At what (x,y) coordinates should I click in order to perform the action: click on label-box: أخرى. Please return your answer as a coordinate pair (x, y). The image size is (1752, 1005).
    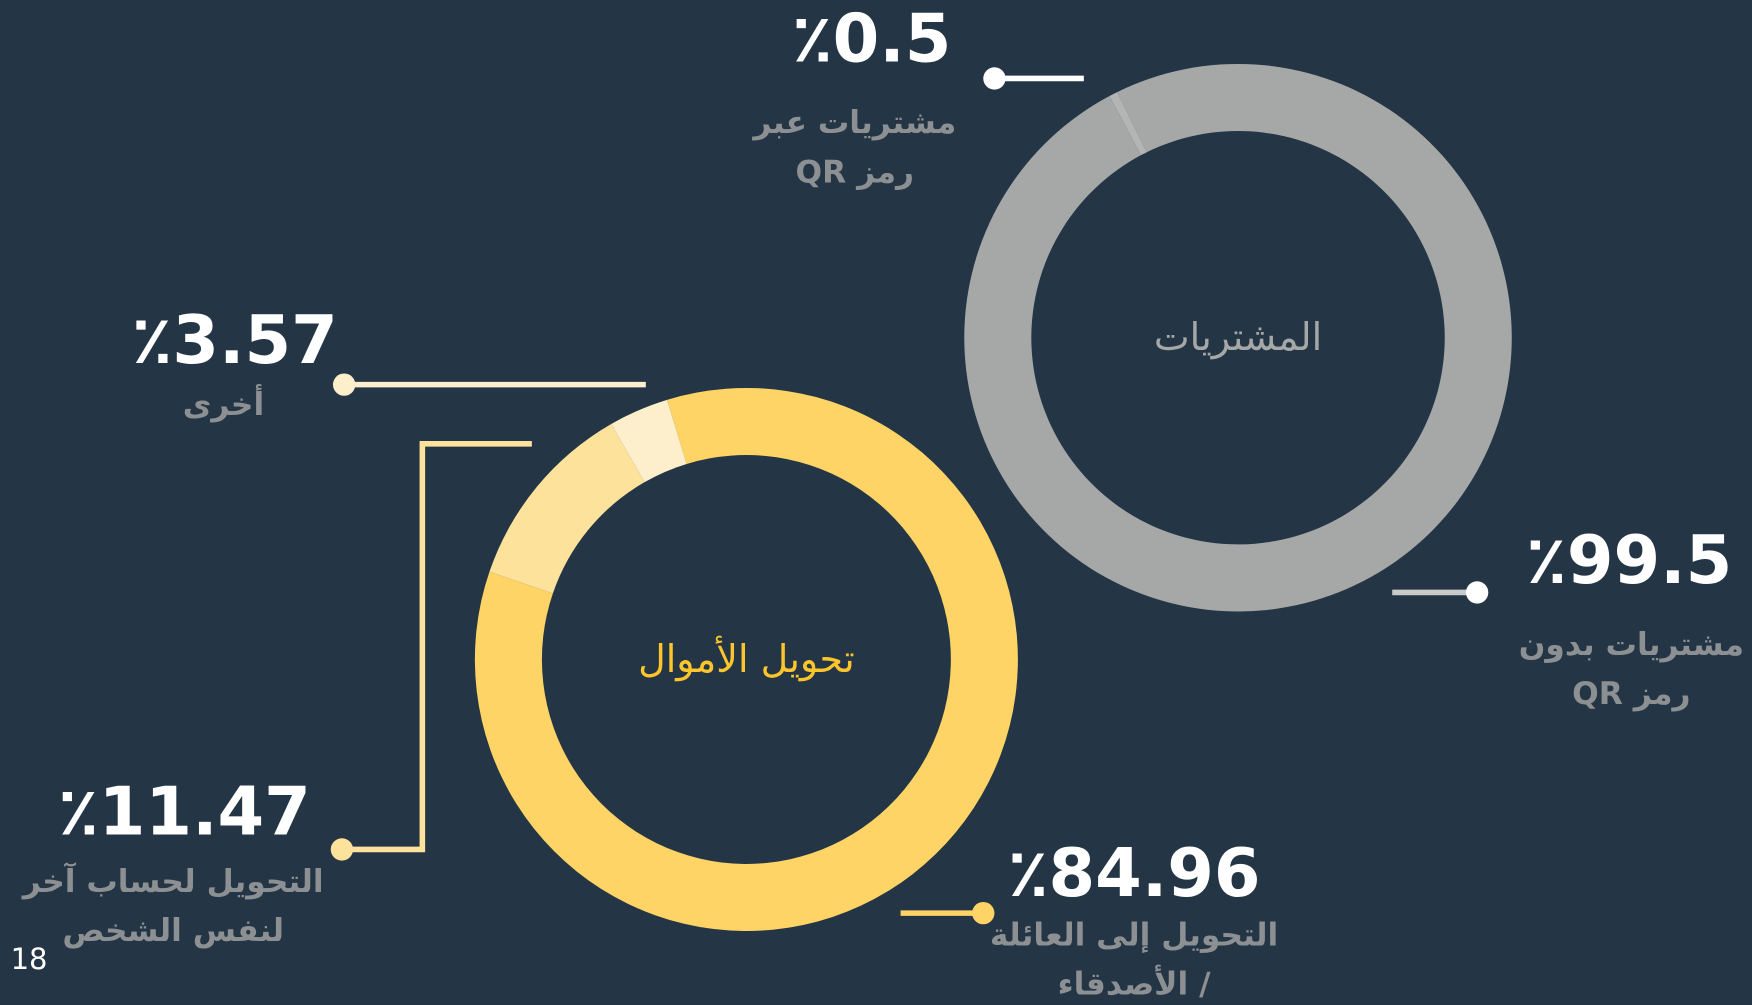
    Looking at the image, I should click on (223, 404).